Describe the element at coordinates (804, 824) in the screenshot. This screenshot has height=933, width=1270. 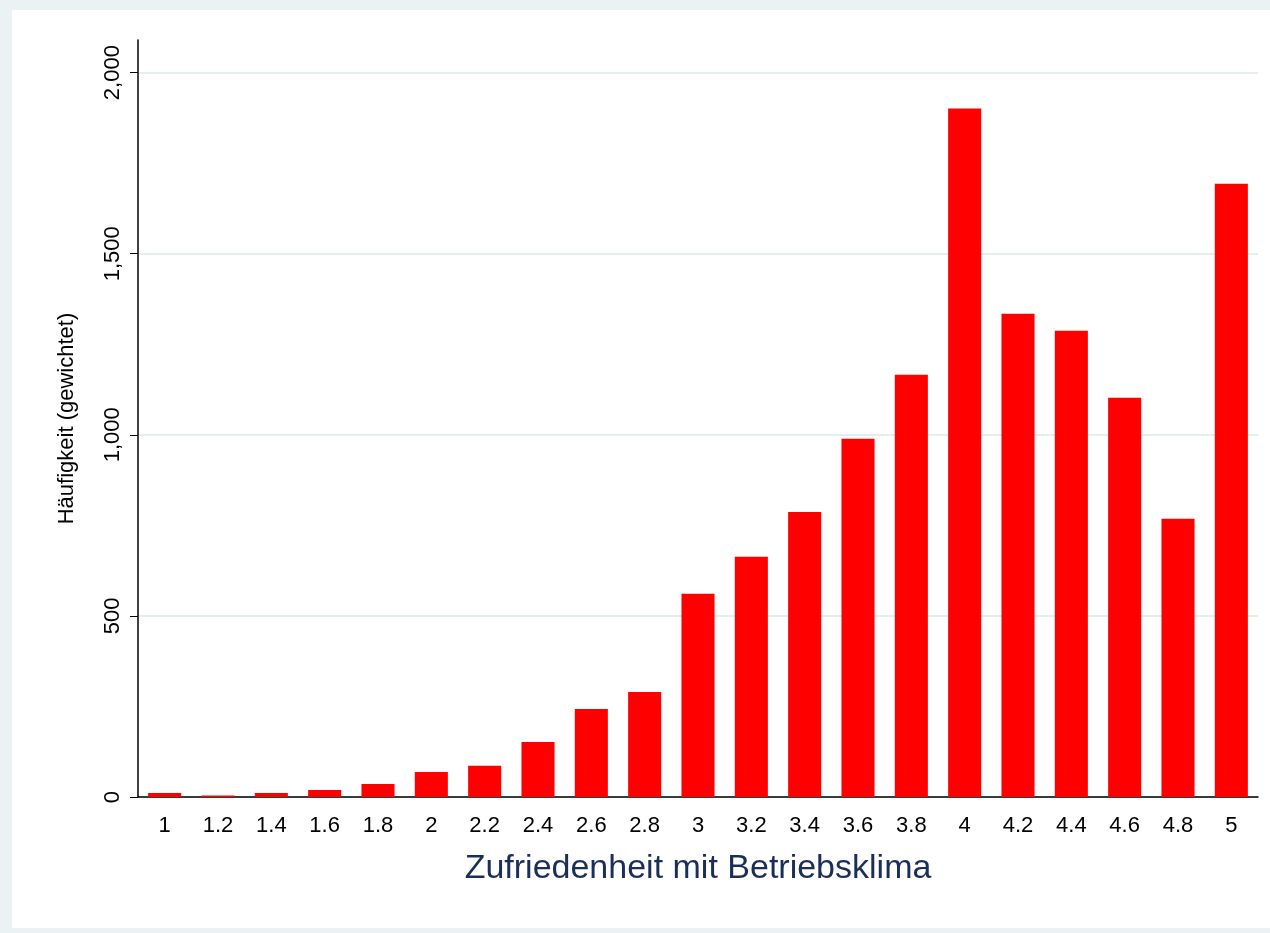
I see `x-tick-label: 3.4` at that location.